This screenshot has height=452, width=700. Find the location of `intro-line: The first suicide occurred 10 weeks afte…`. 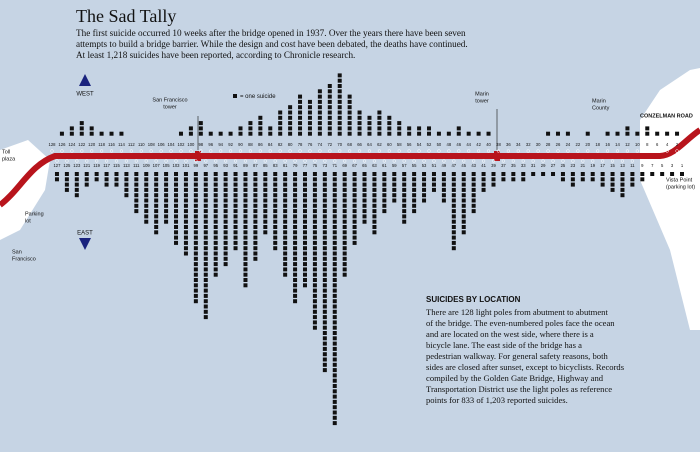

intro-line: The first suicide occurred 10 weeks afte… is located at coordinates (271, 33).